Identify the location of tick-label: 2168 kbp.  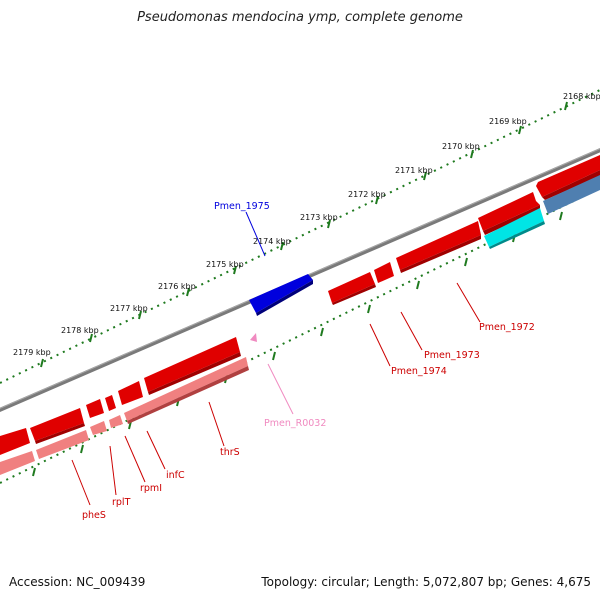
(581, 96).